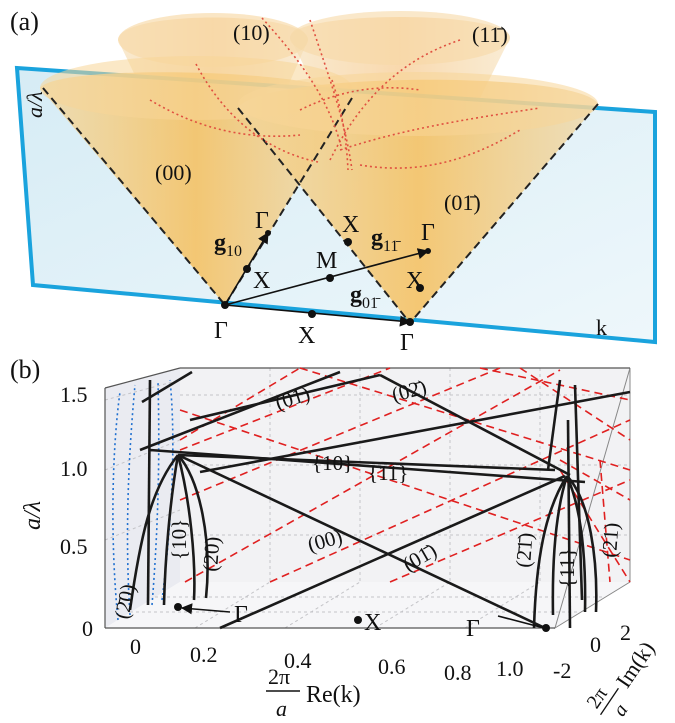 This screenshot has height=723, width=675. What do you see at coordinates (473, 629) in the screenshot?
I see `label-gamma-right-b: Γ` at bounding box center [473, 629].